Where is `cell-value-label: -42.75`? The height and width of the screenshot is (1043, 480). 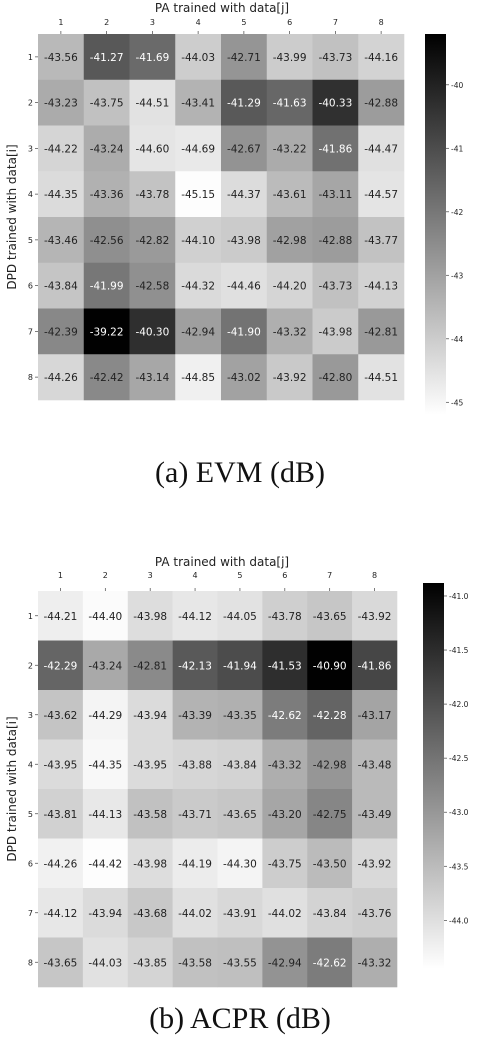 cell-value-label: -42.75 is located at coordinates (330, 815).